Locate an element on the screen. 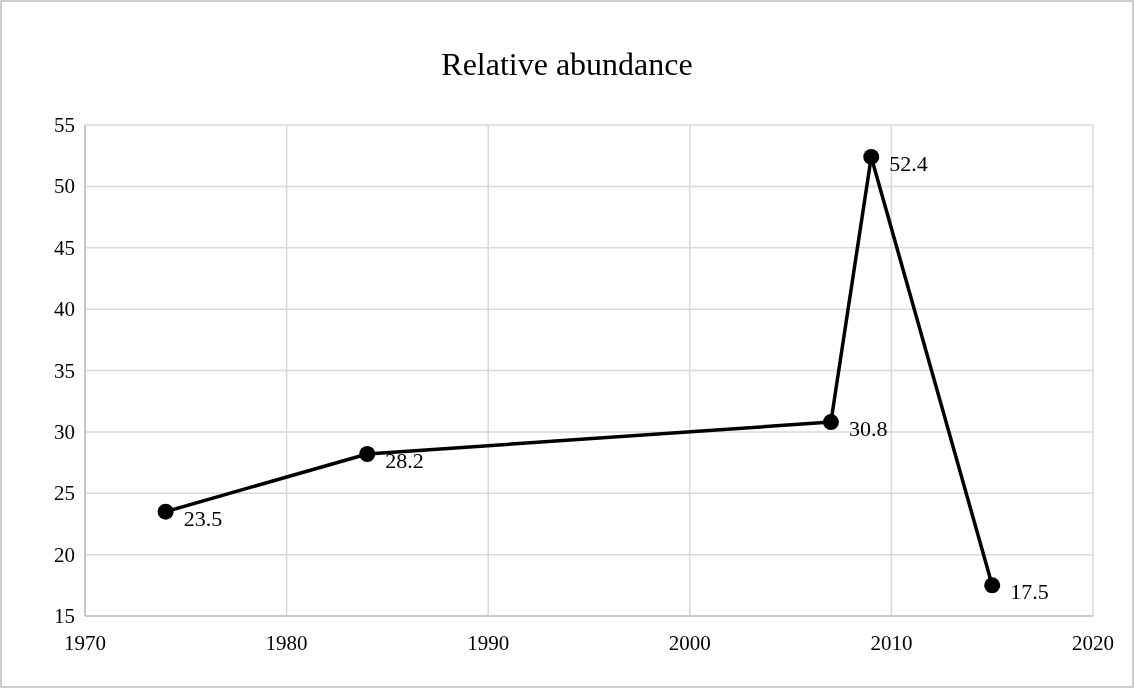  x-tick-label: 2020 is located at coordinates (1093, 643).